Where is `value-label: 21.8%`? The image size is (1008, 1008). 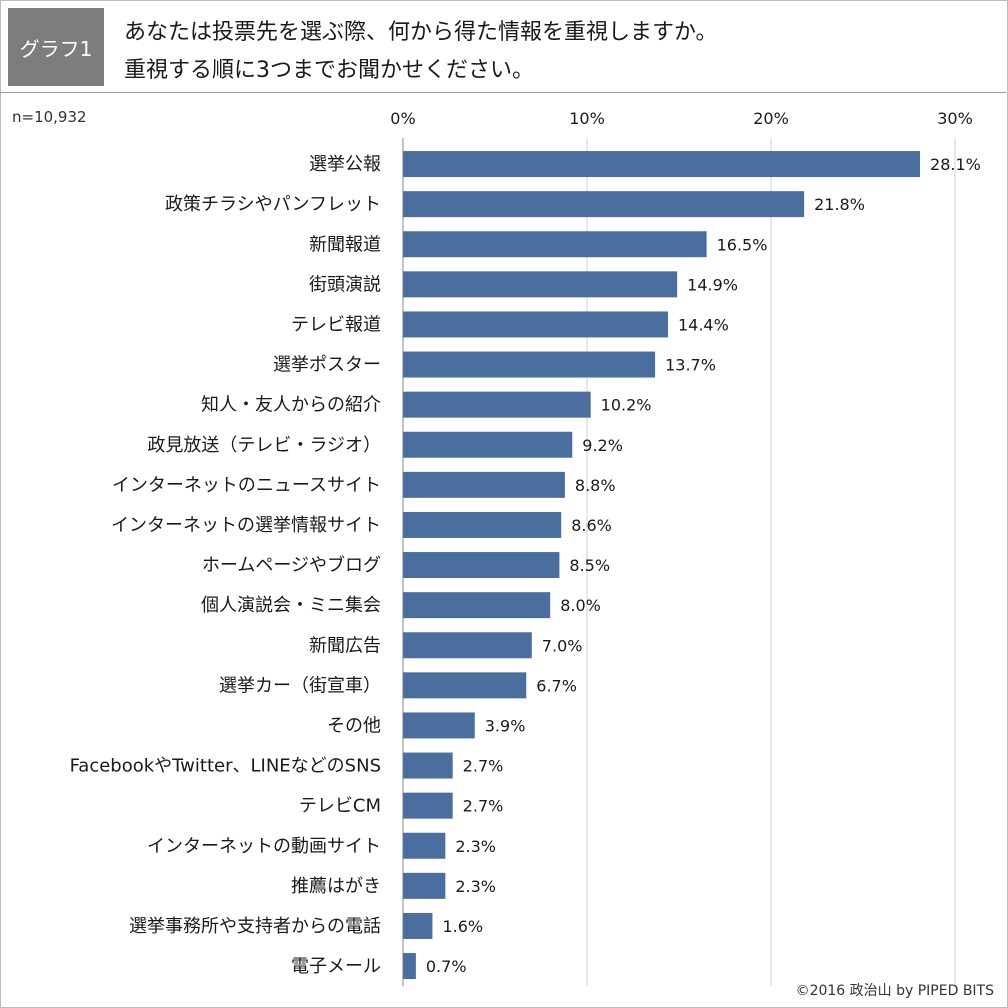
value-label: 21.8% is located at coordinates (839, 204).